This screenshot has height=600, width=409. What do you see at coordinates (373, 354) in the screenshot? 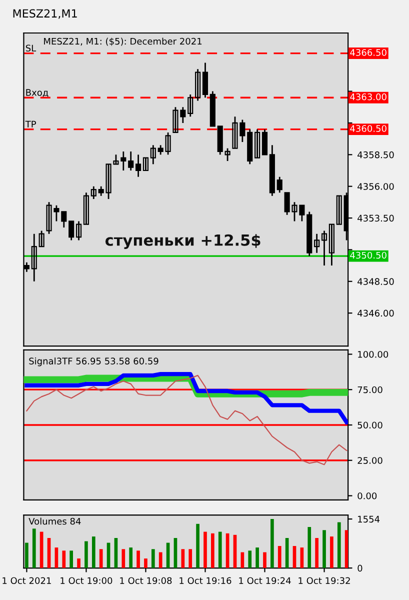
I see `y-tick-label: 100.00` at bounding box center [373, 354].